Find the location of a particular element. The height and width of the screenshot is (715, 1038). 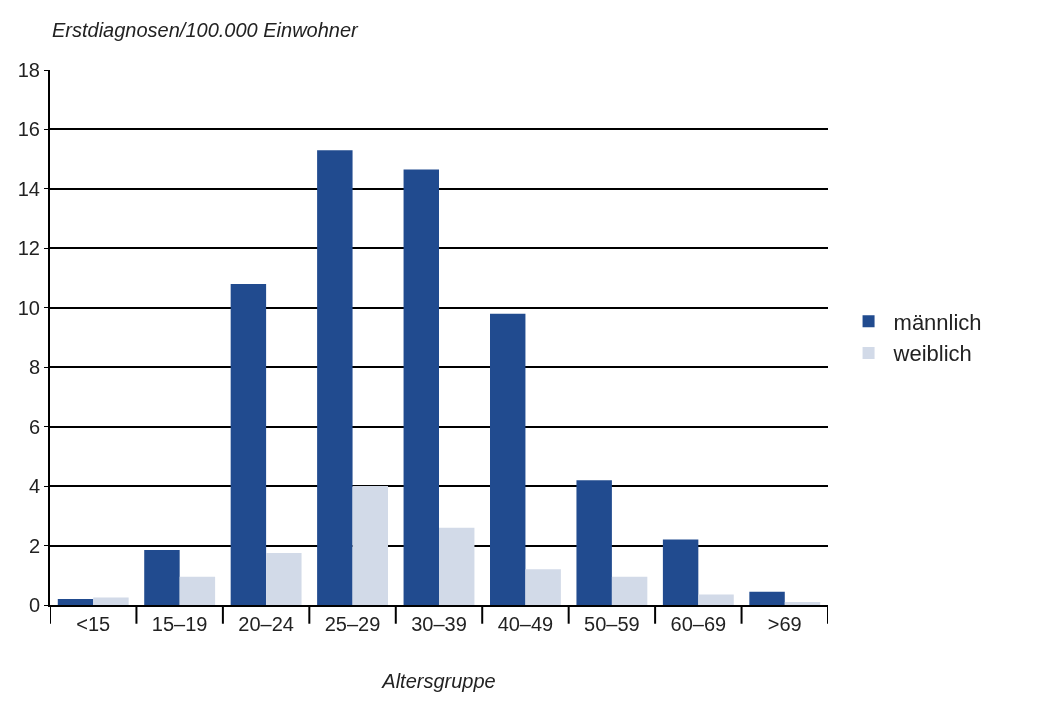

x-tick-label: 20–24 is located at coordinates (266, 624).